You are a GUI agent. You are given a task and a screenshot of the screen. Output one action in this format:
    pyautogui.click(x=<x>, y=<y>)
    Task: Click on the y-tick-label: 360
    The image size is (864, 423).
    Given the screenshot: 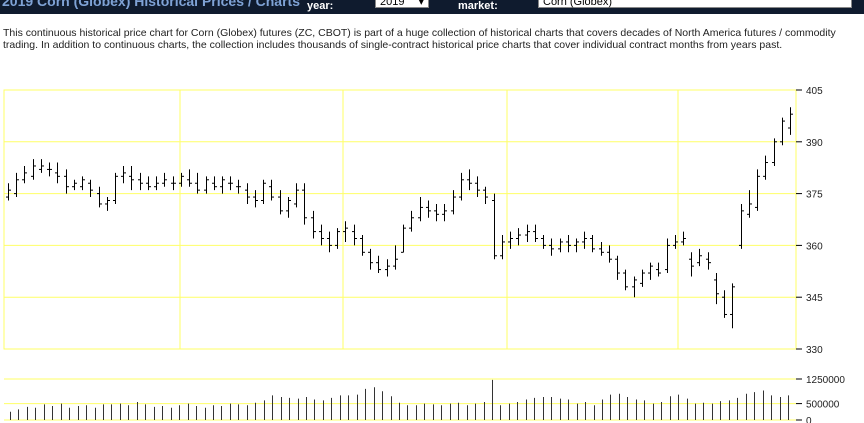 What is the action you would take?
    pyautogui.click(x=814, y=246)
    